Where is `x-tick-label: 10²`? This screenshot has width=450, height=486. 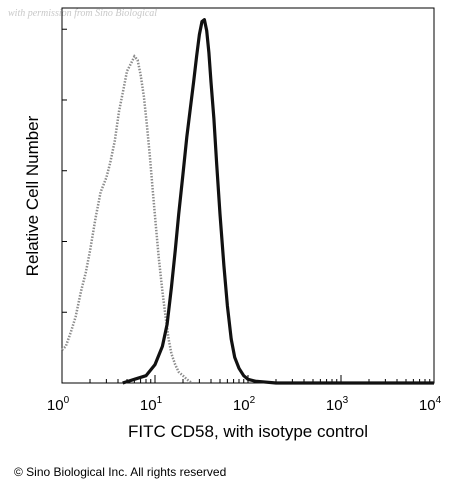
x-tick-label: 10² is located at coordinates (244, 404).